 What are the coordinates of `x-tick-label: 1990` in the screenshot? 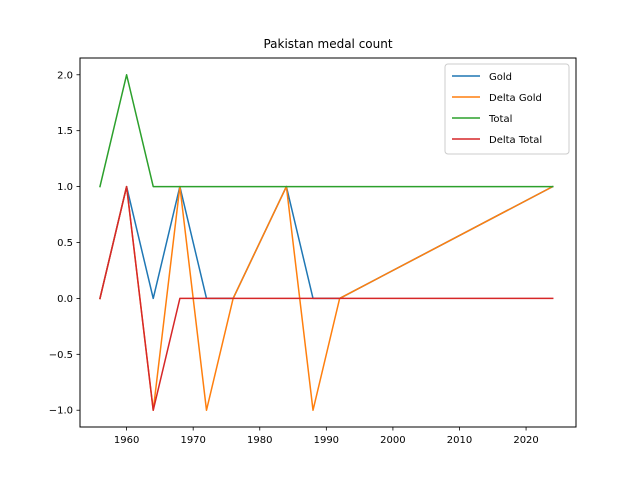 It's located at (326, 440).